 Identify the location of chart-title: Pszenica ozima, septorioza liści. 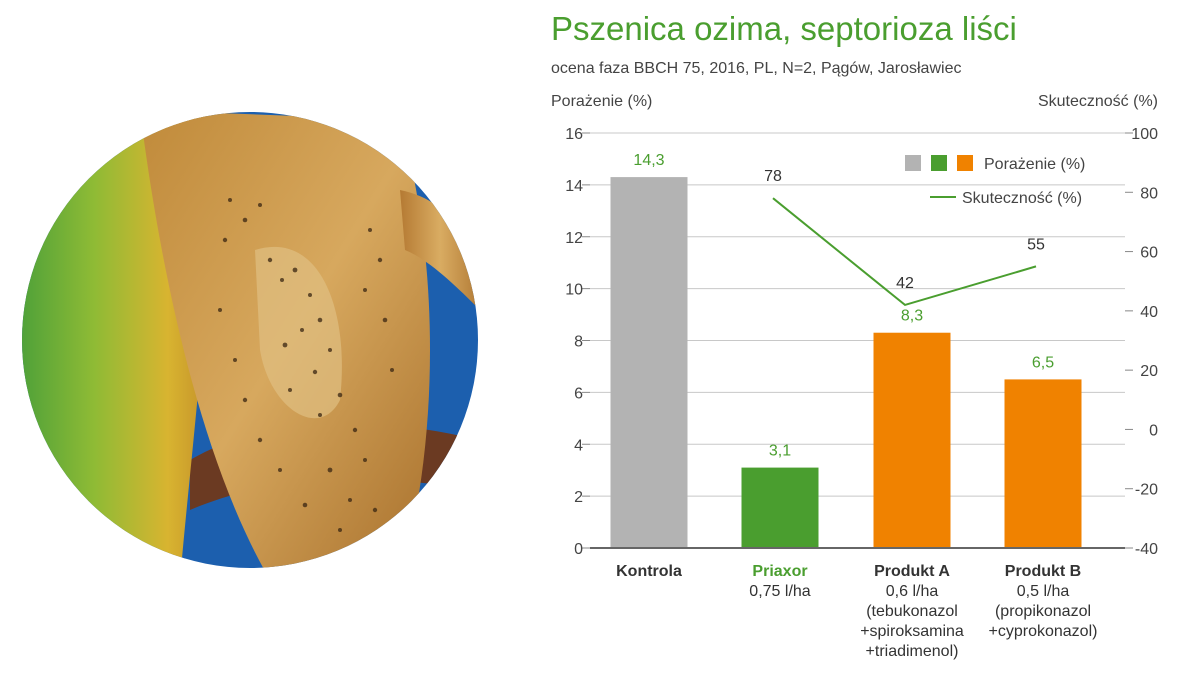
(784, 28).